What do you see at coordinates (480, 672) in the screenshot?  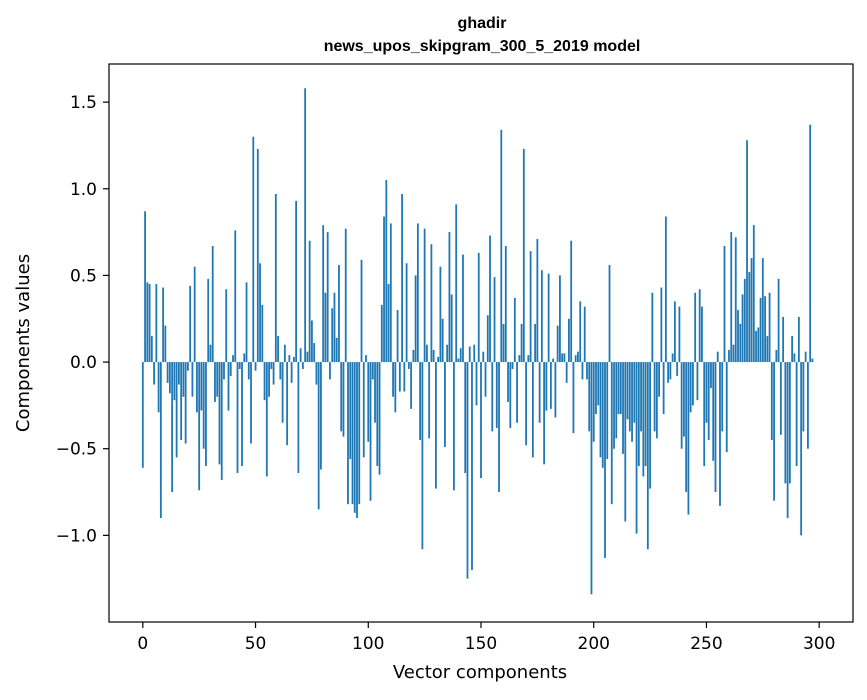 I see `x-axis-label: Vector components` at bounding box center [480, 672].